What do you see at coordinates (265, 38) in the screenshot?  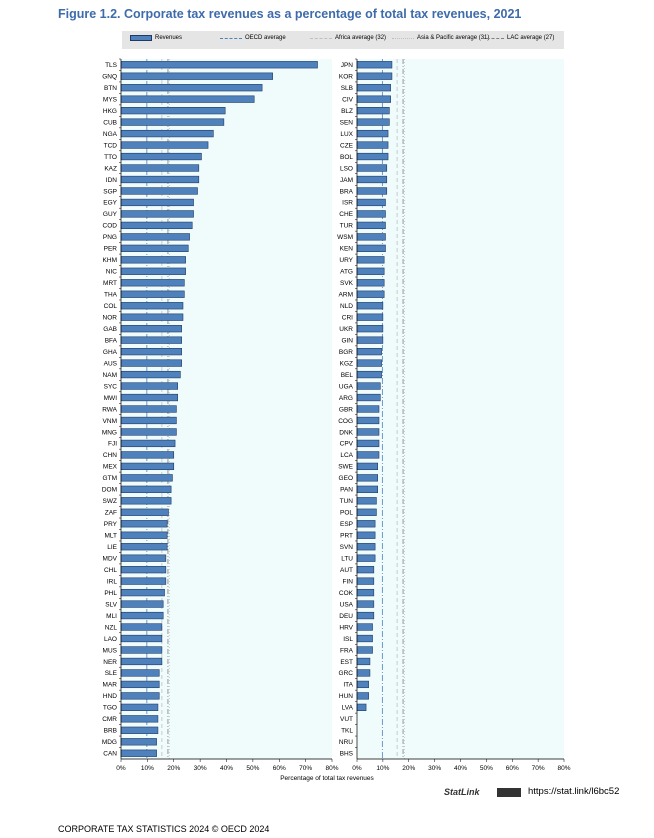 I see `legend-label-oecd: OECD average` at bounding box center [265, 38].